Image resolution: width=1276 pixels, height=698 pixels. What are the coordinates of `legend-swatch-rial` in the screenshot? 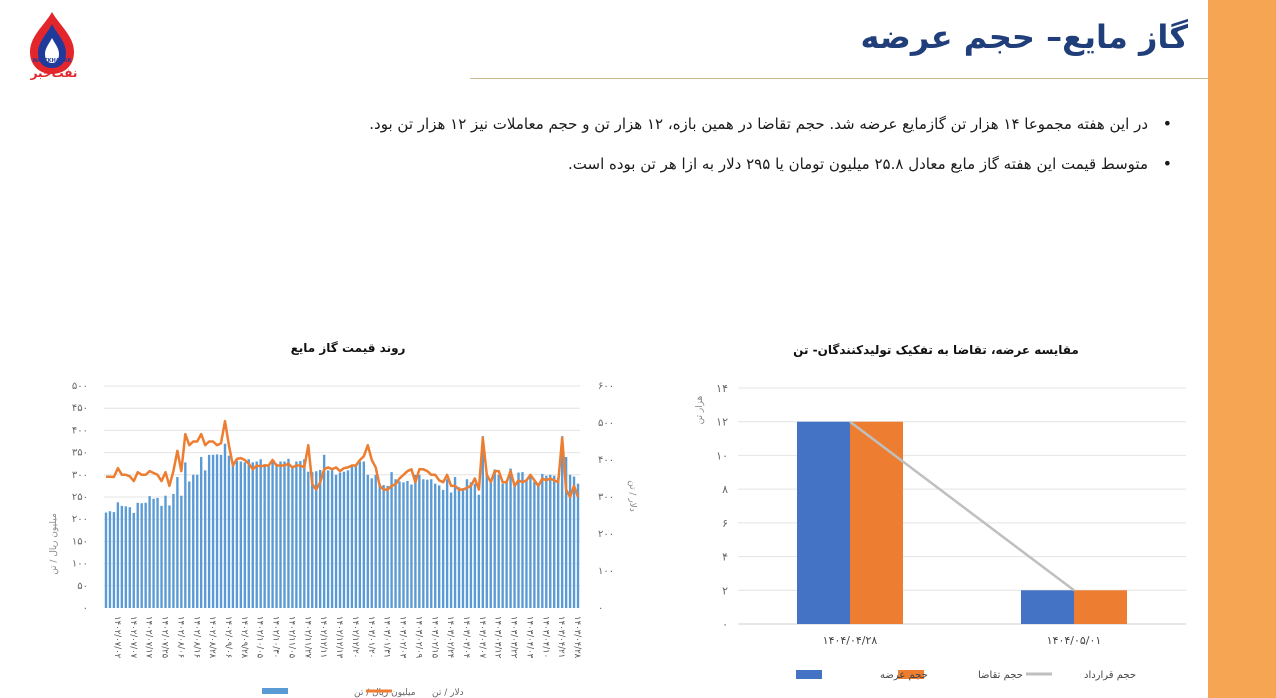 It's located at (275, 691).